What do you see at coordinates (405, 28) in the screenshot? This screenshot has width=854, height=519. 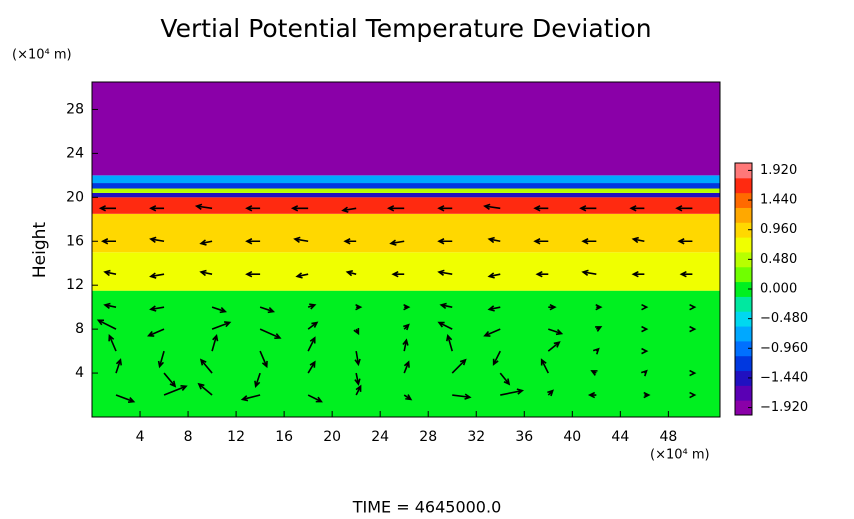 I see `chart-title: Vertial Potential Temperature Deviation` at bounding box center [405, 28].